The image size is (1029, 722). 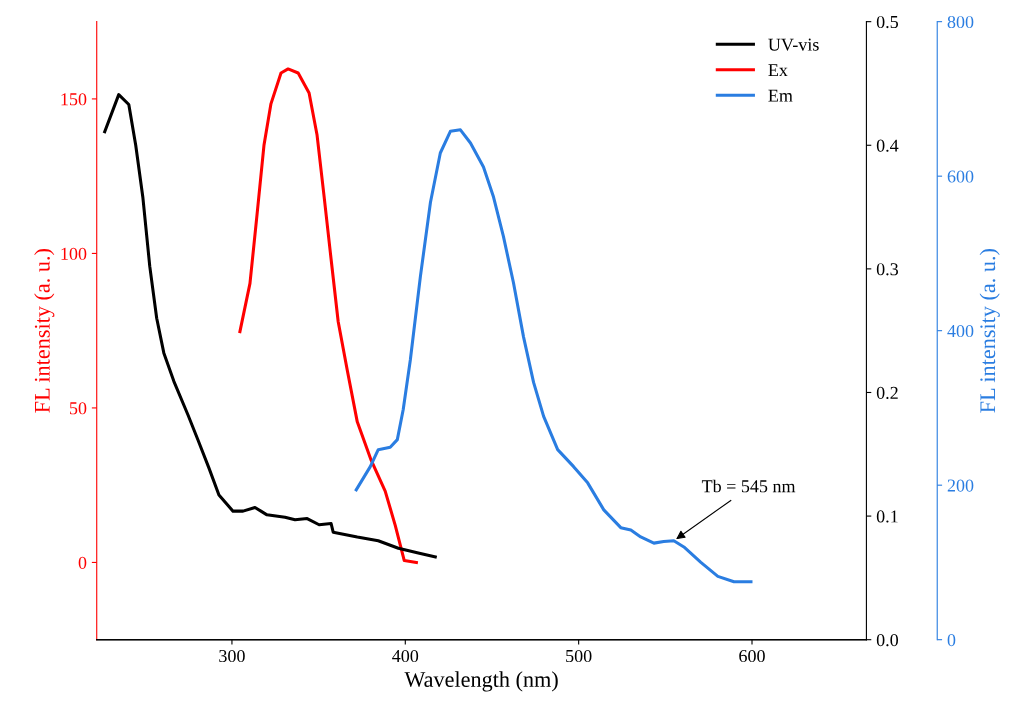 What do you see at coordinates (778, 70) in the screenshot?
I see `legend-label: Ex` at bounding box center [778, 70].